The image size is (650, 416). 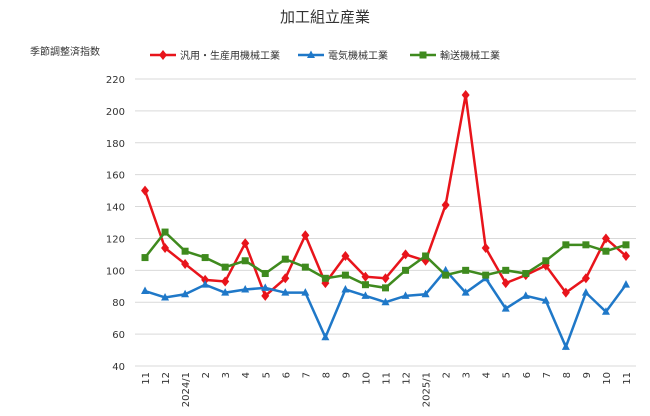 What do you see at coordinates (470, 55) in the screenshot?
I see `legend-label: 輸送機械工業` at bounding box center [470, 55].